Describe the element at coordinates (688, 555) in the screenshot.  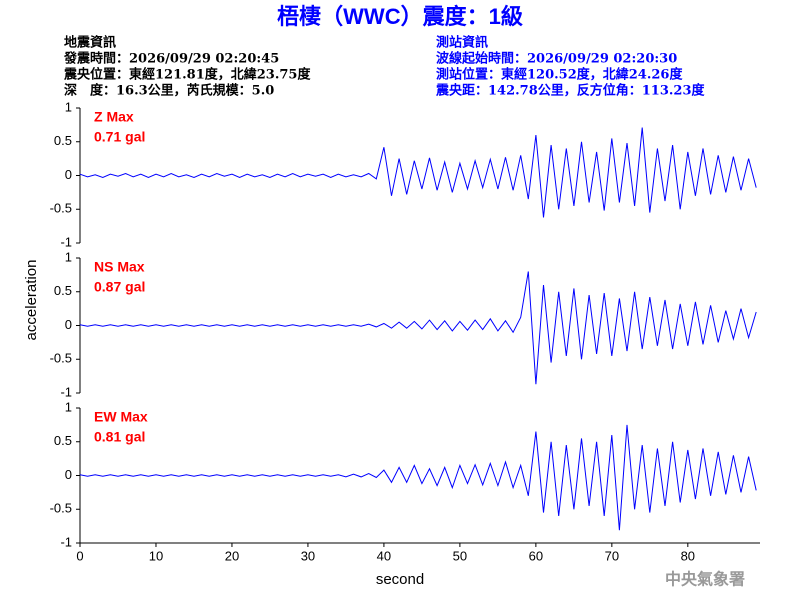
I see `x-tick-label: 80` at that location.